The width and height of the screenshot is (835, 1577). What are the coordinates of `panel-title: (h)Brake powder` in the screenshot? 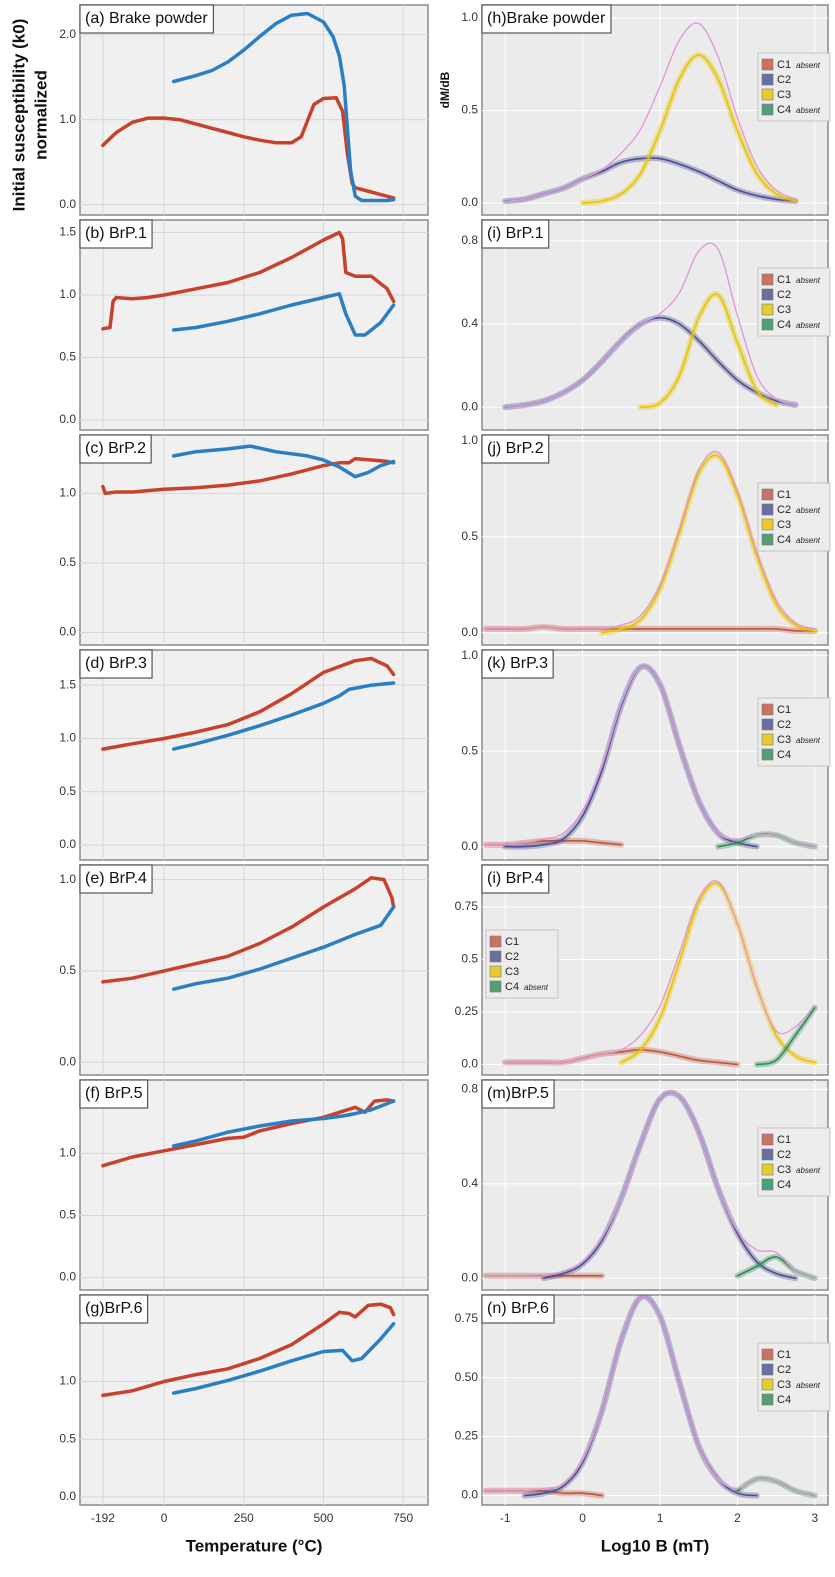 It's located at (546, 18).